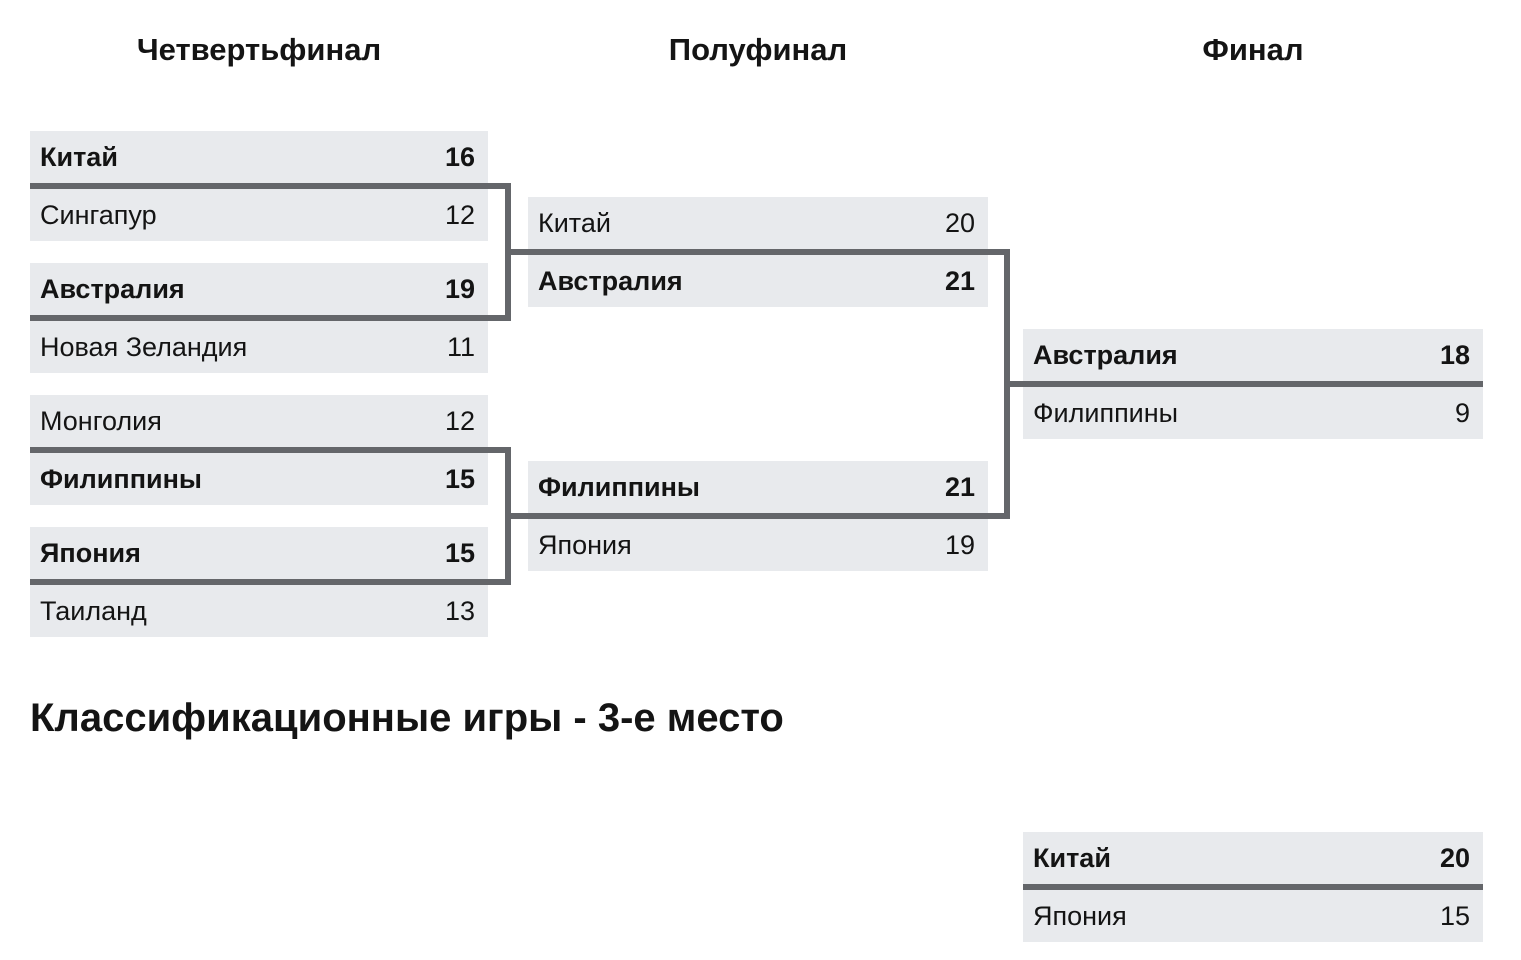  Describe the element at coordinates (758, 281) in the screenshot. I see `team-row-sf1-bottom: Австралия 21` at that location.